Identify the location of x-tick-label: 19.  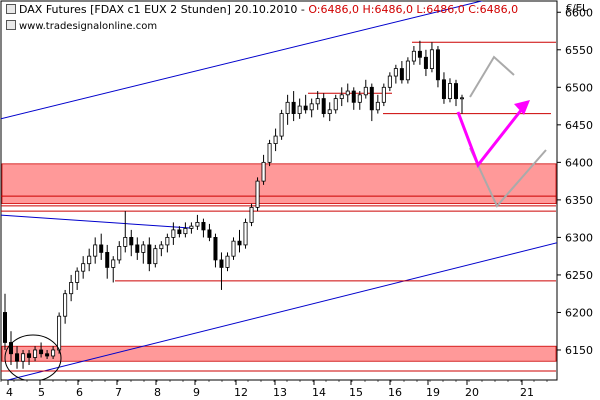
(433, 392).